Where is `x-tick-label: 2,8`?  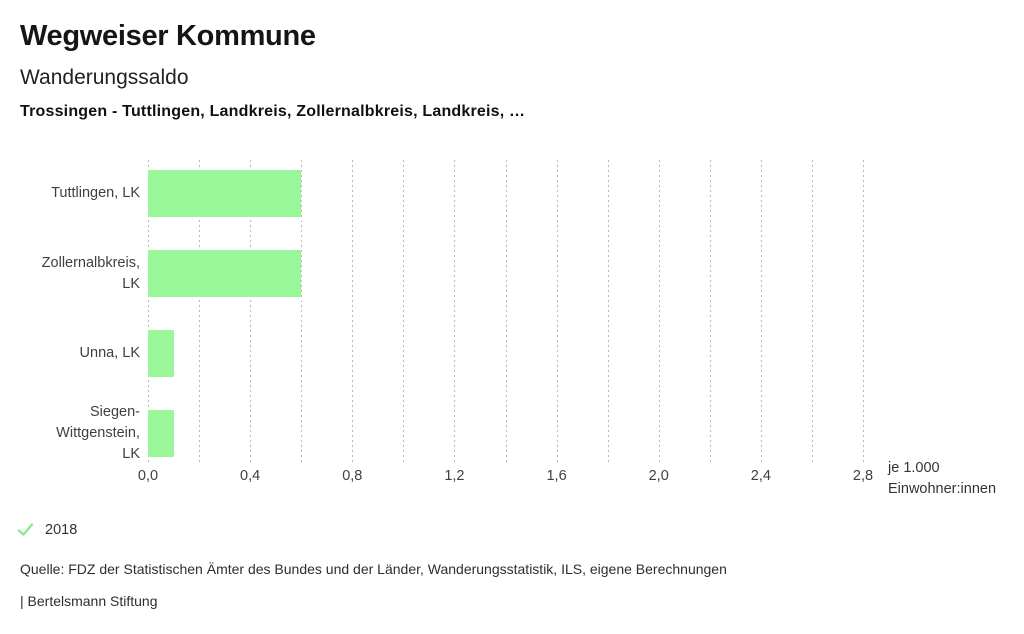
x-tick-label: 2,8 is located at coordinates (863, 476).